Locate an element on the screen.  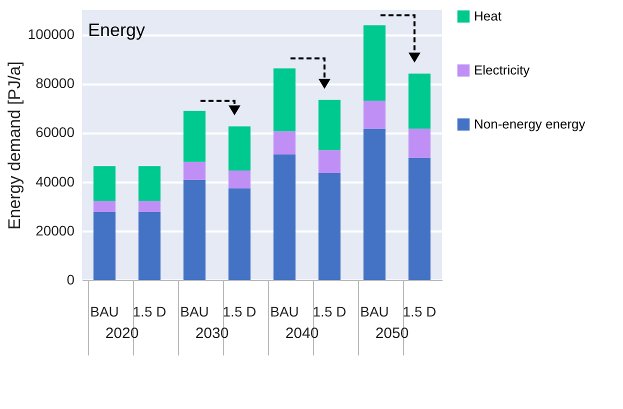
y-tick-label: 80000 is located at coordinates (55, 83).